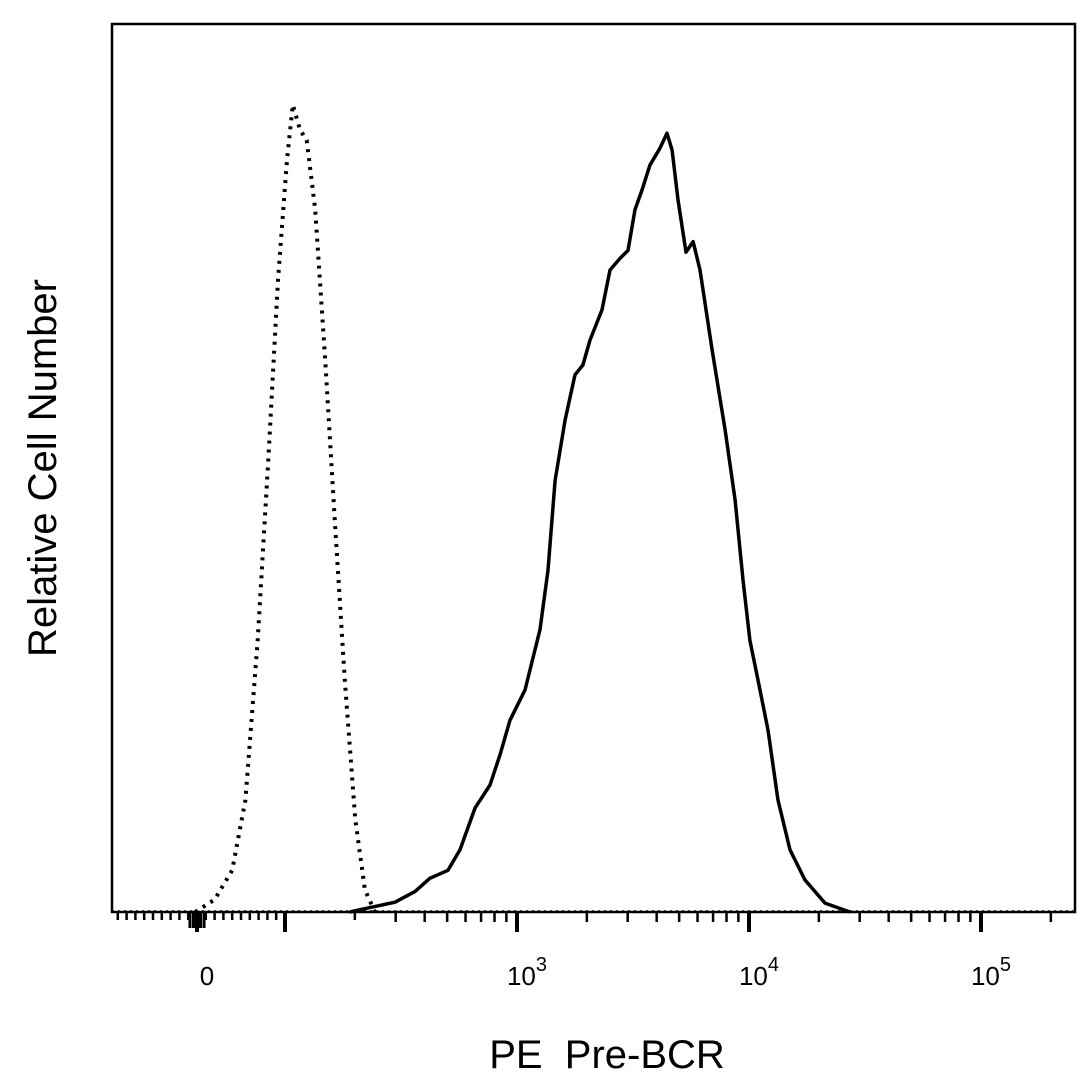  What do you see at coordinates (207, 976) in the screenshot?
I see `x-tick-label-0: 0` at bounding box center [207, 976].